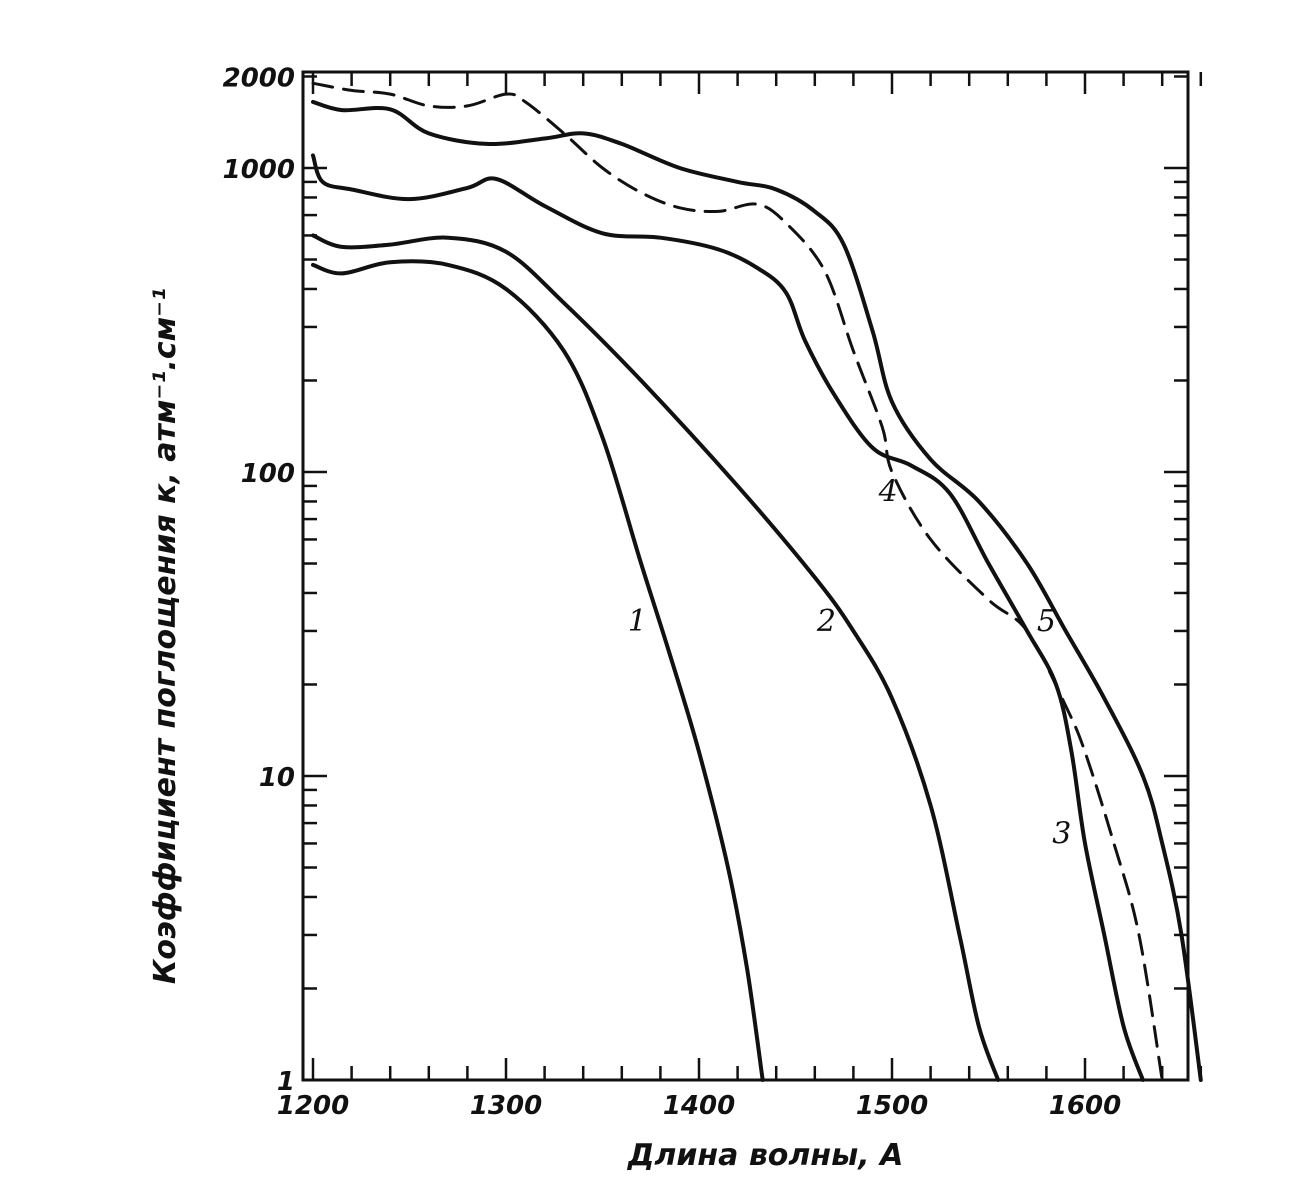 The height and width of the screenshot is (1178, 1313). I want to click on y-tick-label: 10, so click(277, 778).